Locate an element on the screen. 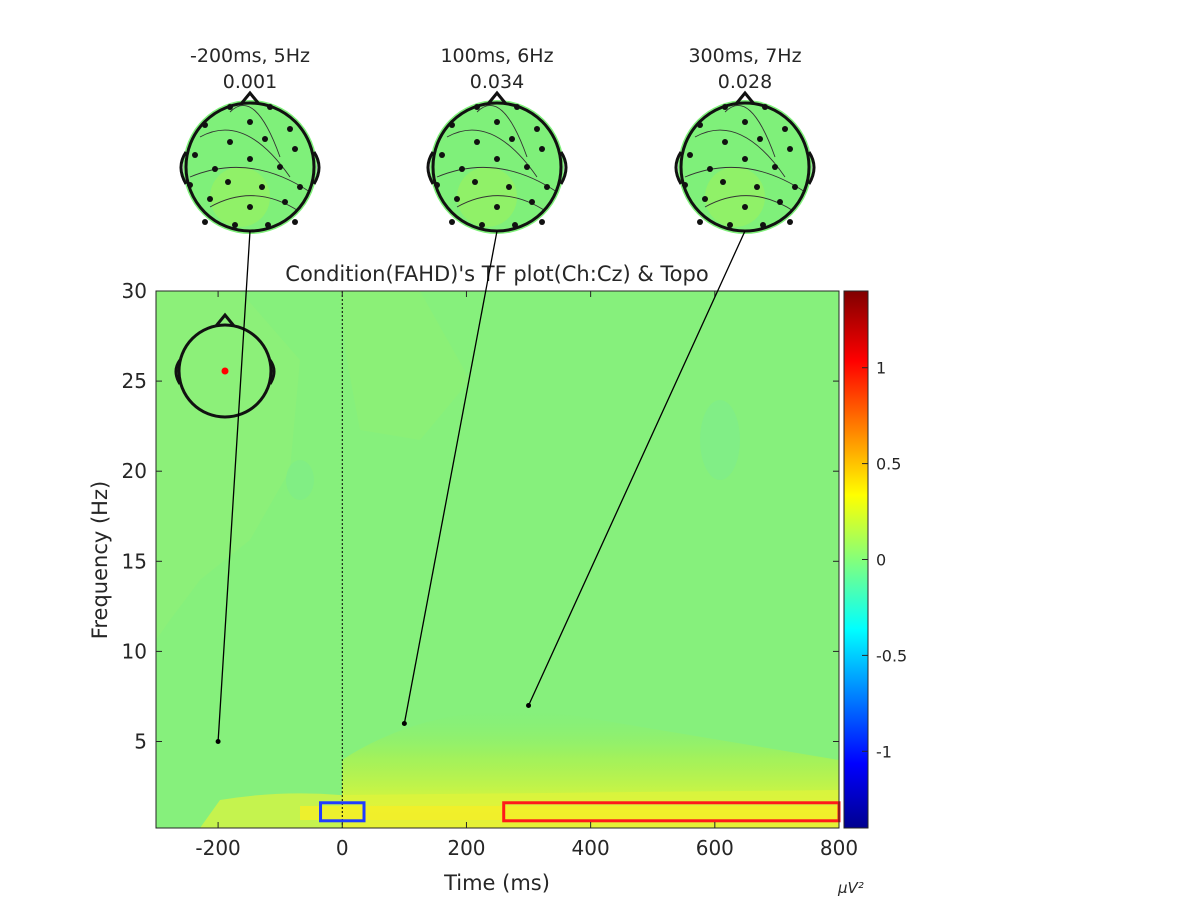  colorbar-tick-label: 0 is located at coordinates (881, 560).